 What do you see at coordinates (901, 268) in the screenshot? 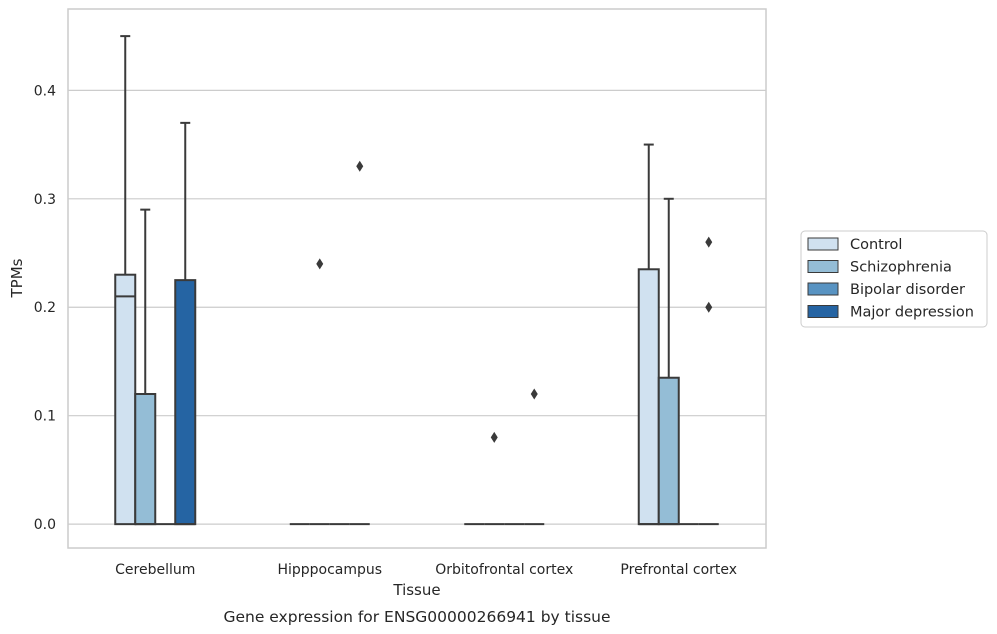
I see `legend-label: Schizophrenia` at bounding box center [901, 268].